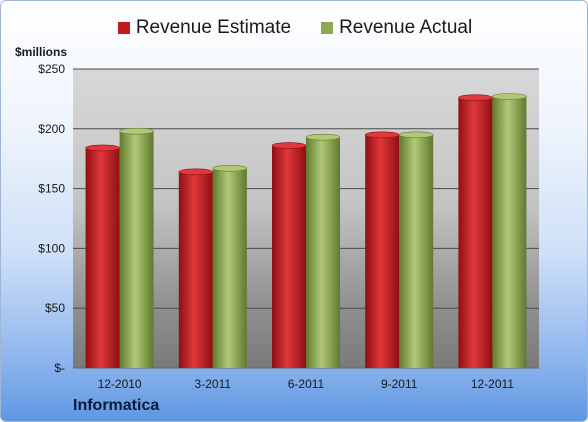 The height and width of the screenshot is (422, 588). I want to click on legend-label-estimate: Revenue Estimate, so click(213, 27).